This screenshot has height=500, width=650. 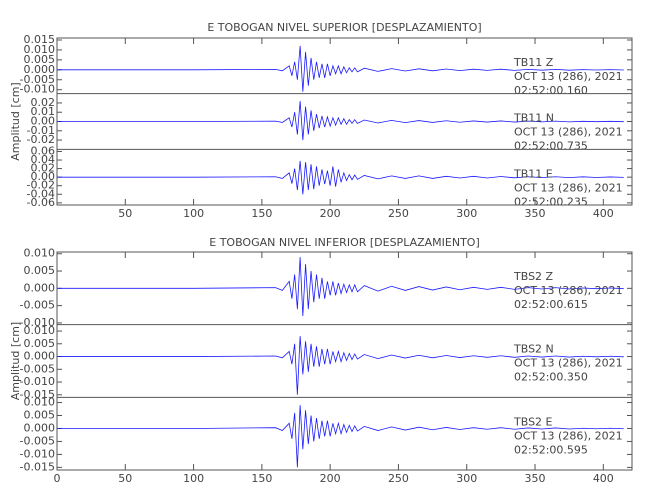 I want to click on y-tick-label: 0.04, so click(x=43, y=159).